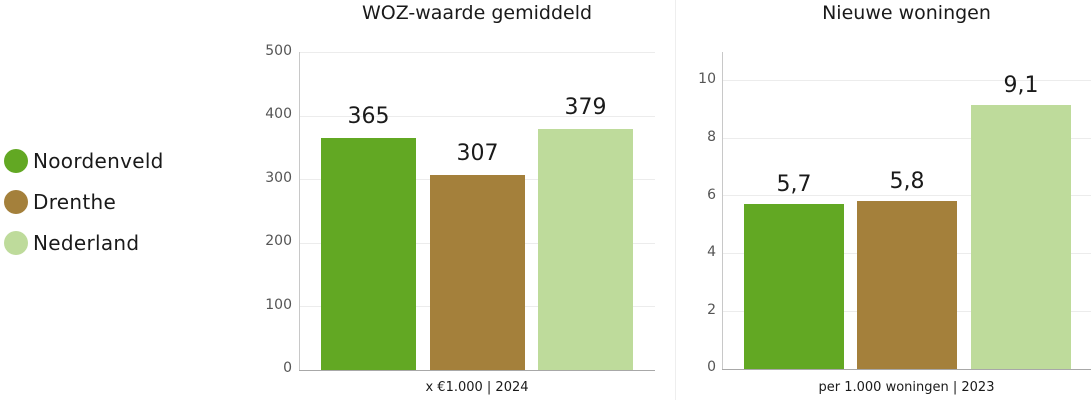 The height and width of the screenshot is (400, 1091). Describe the element at coordinates (278, 51) in the screenshot. I see `y-tick-label: 500` at that location.